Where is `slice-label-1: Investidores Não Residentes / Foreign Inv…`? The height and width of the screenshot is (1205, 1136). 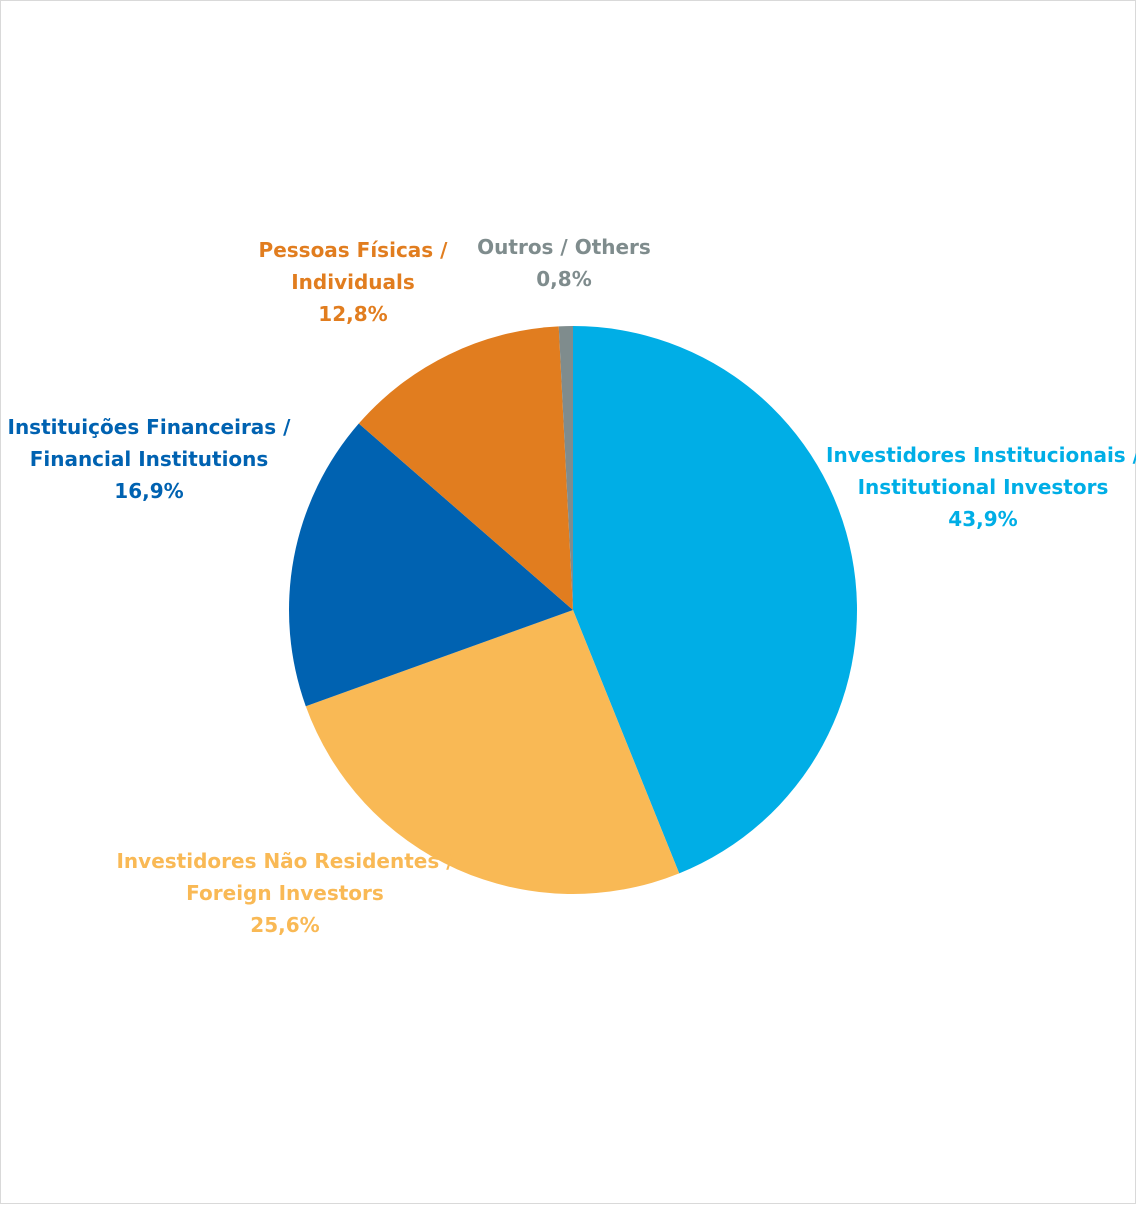
slice-label-1: Investidores Não Residentes / Foreign Inv… is located at coordinates (285, 893).